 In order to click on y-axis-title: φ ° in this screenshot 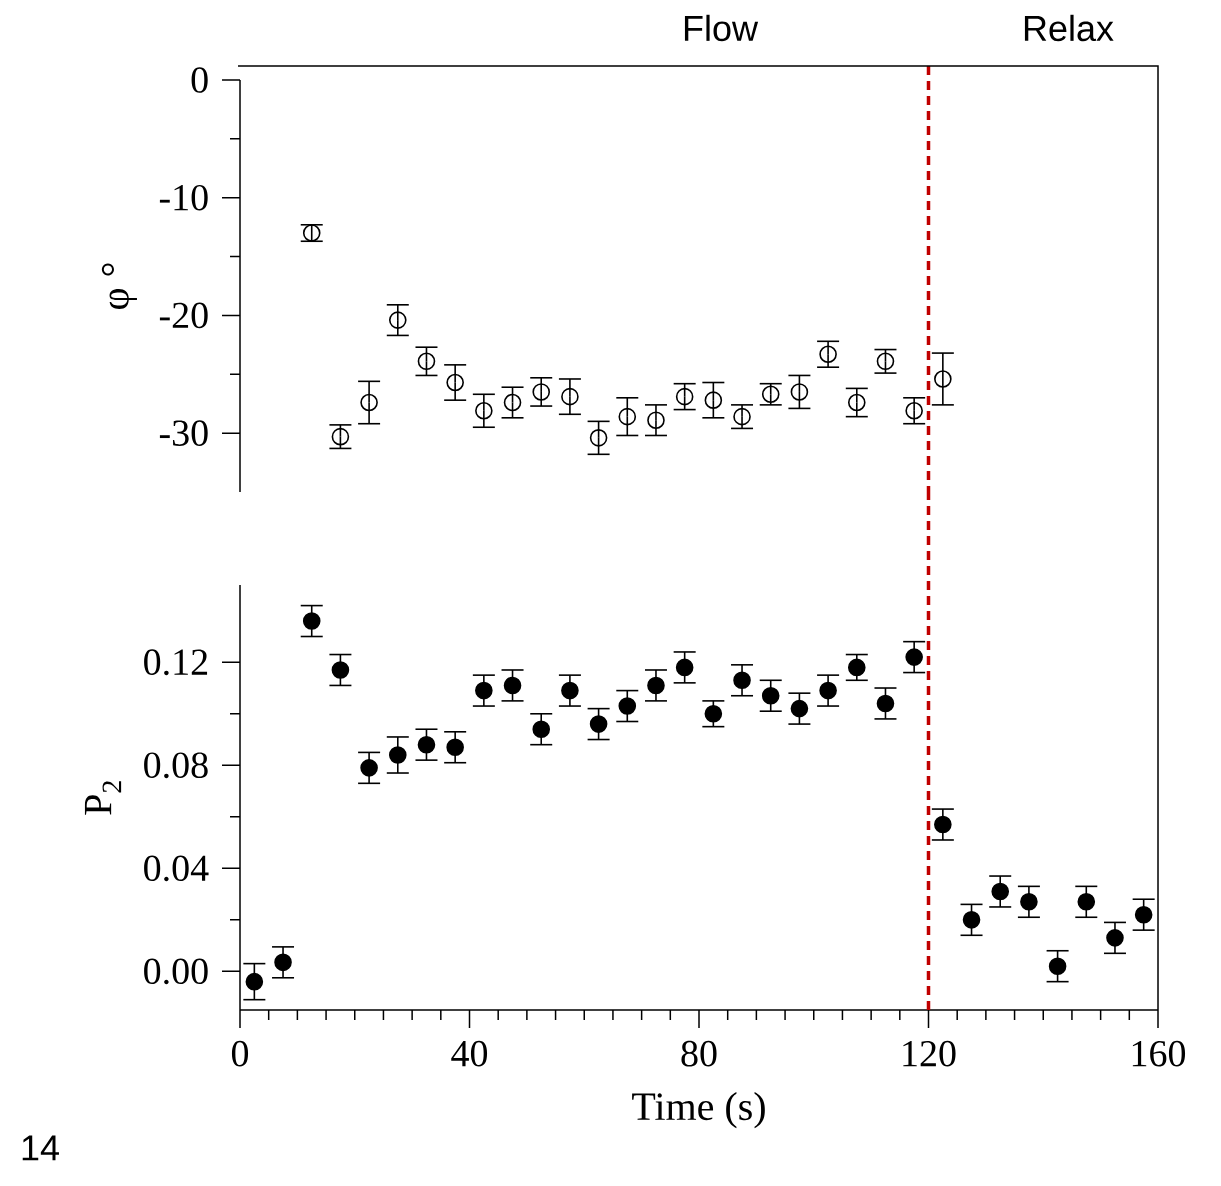, I will do `click(119, 286)`.